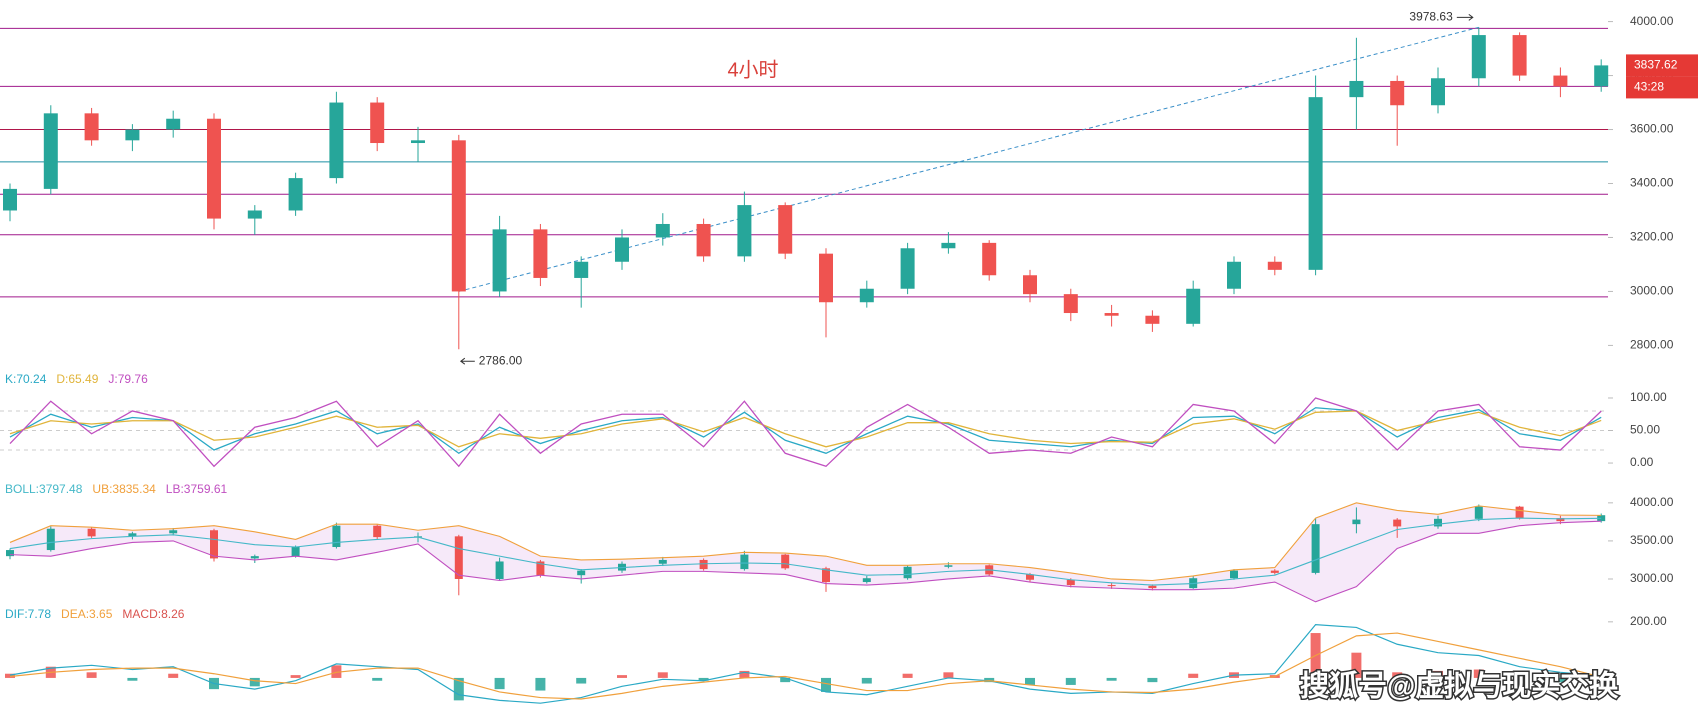 Image resolution: width=1698 pixels, height=720 pixels. I want to click on chart-title: 4小时, so click(752, 69).